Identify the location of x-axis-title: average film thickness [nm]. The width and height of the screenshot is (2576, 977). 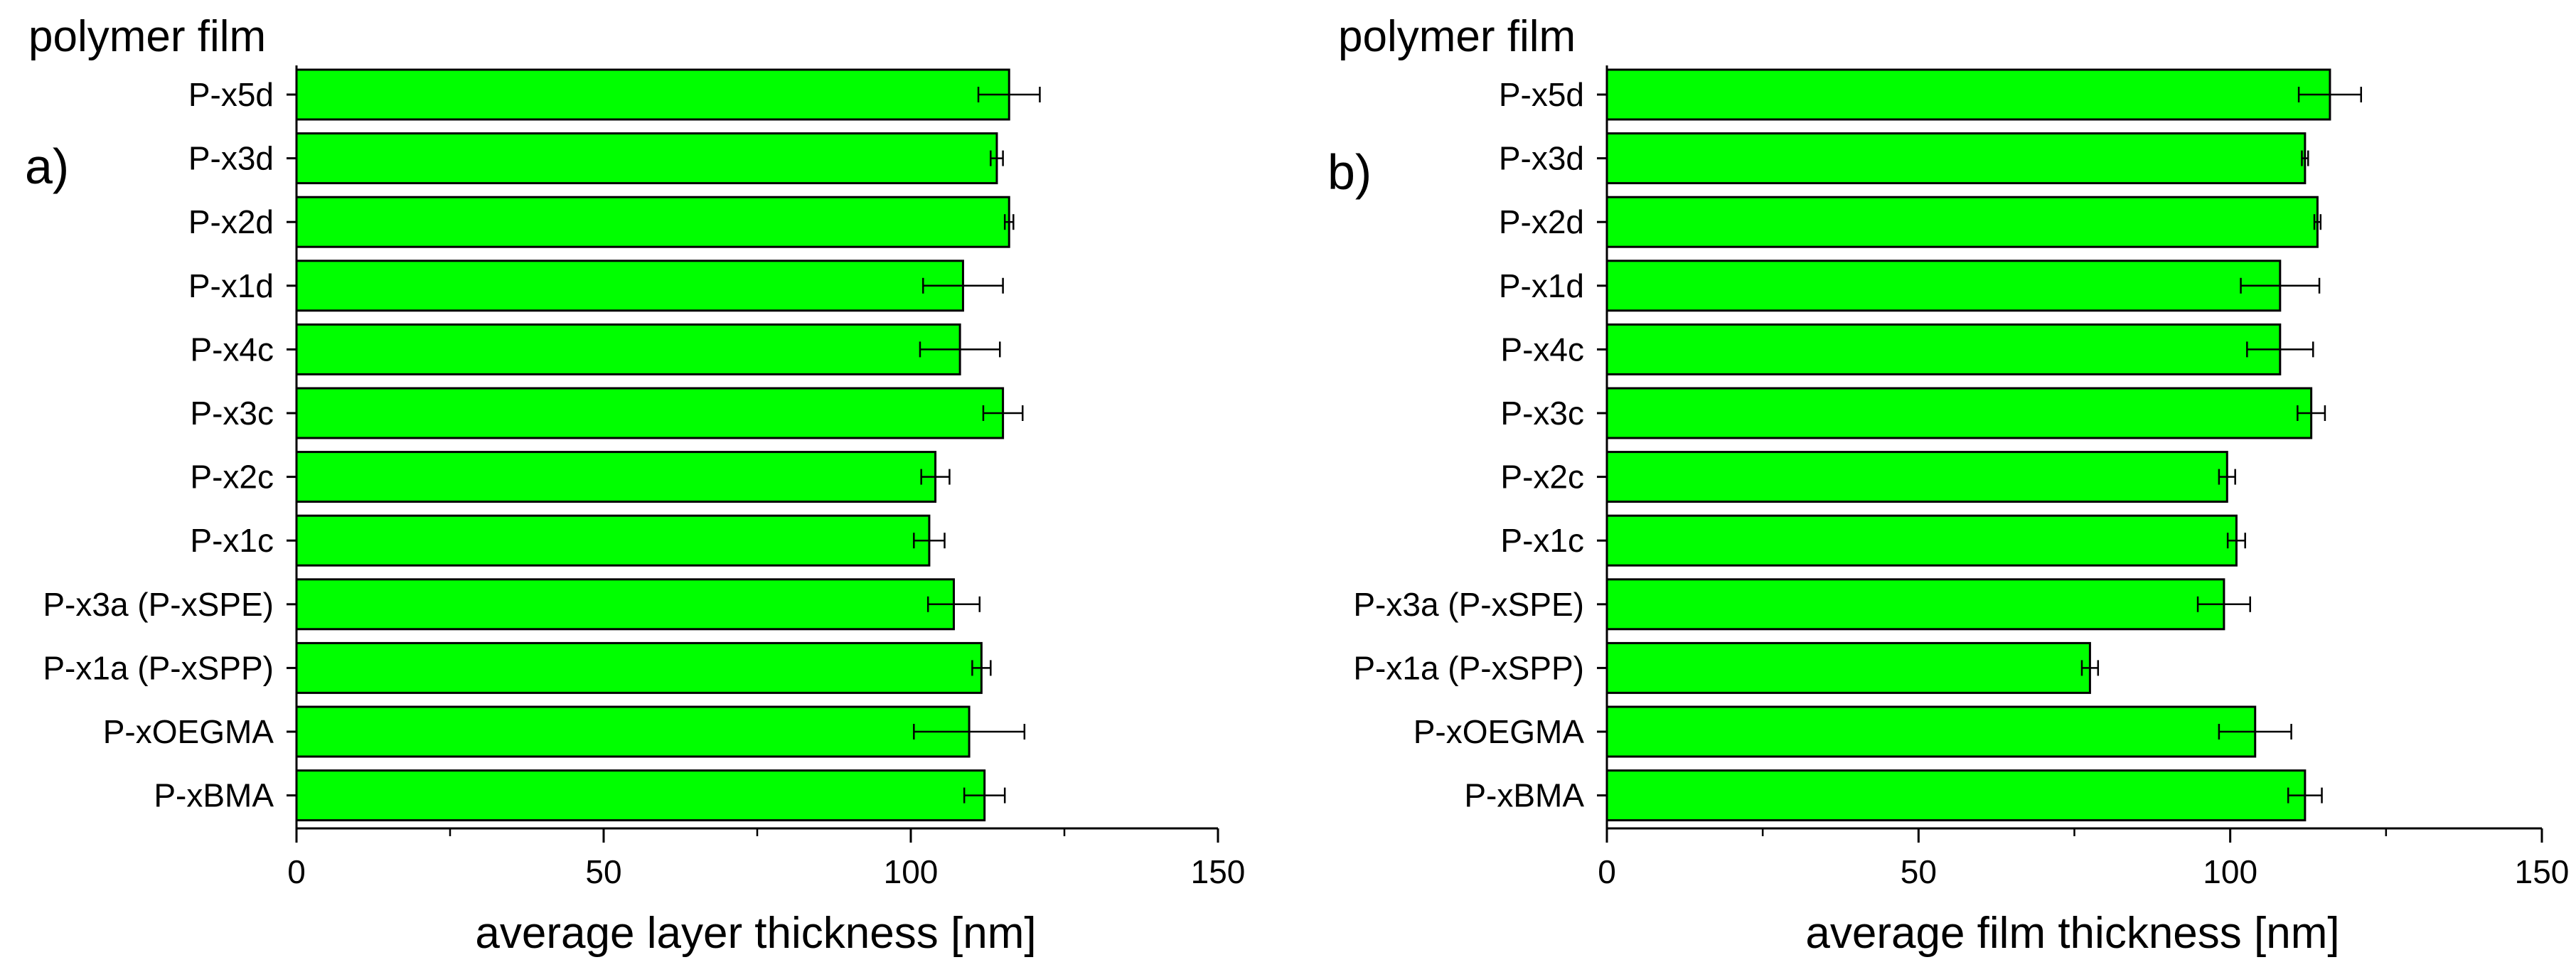
(2072, 933).